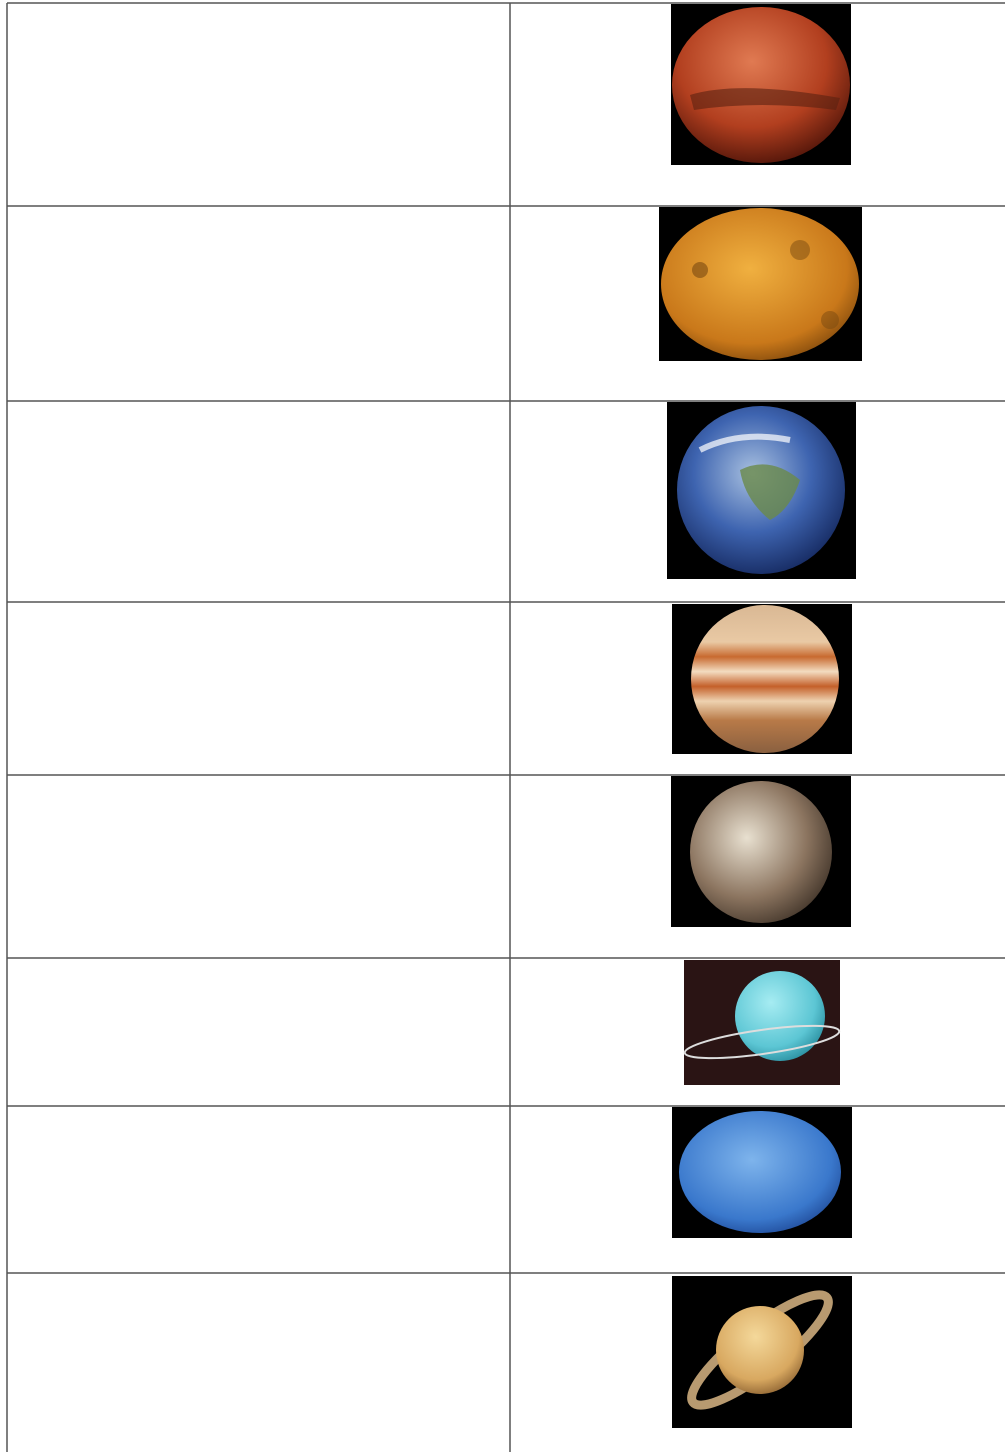 The height and width of the screenshot is (1452, 1005). I want to click on uranus-image, so click(762, 1022).